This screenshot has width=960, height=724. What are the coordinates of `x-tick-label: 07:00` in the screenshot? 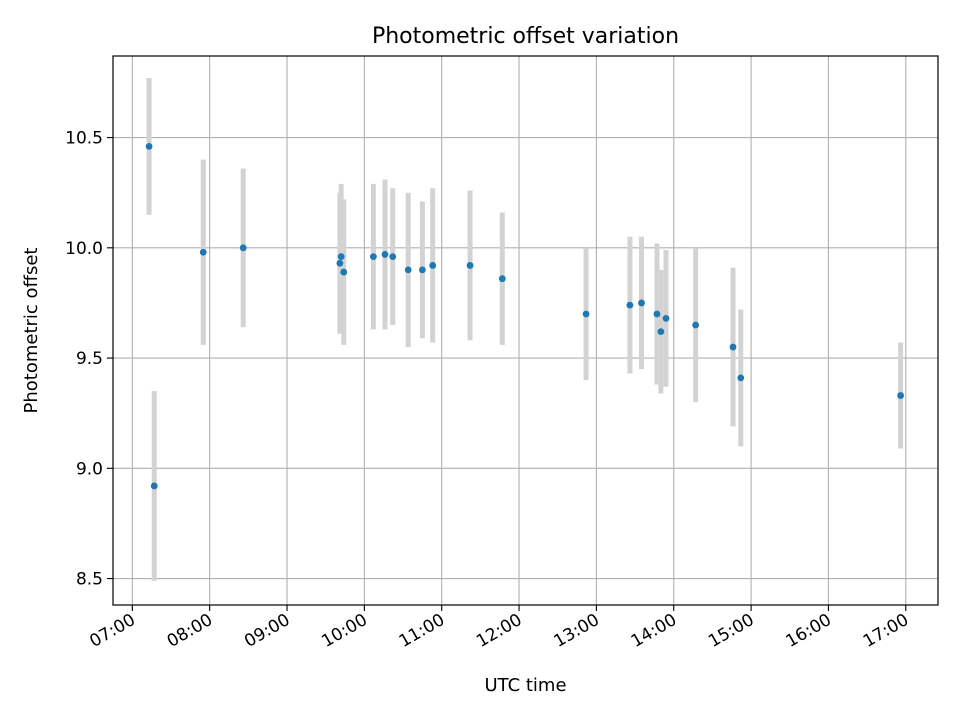 It's located at (112, 631).